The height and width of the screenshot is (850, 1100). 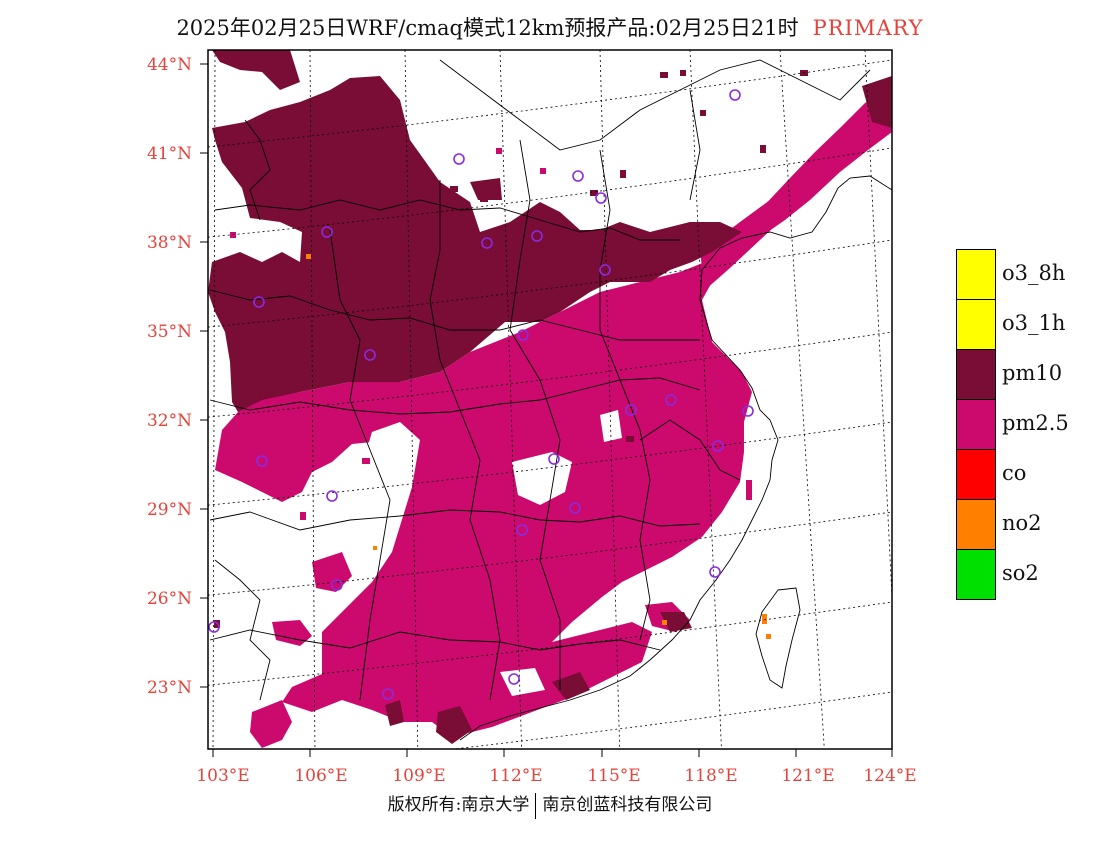 What do you see at coordinates (169, 65) in the screenshot?
I see `lat-label: 44°N` at bounding box center [169, 65].